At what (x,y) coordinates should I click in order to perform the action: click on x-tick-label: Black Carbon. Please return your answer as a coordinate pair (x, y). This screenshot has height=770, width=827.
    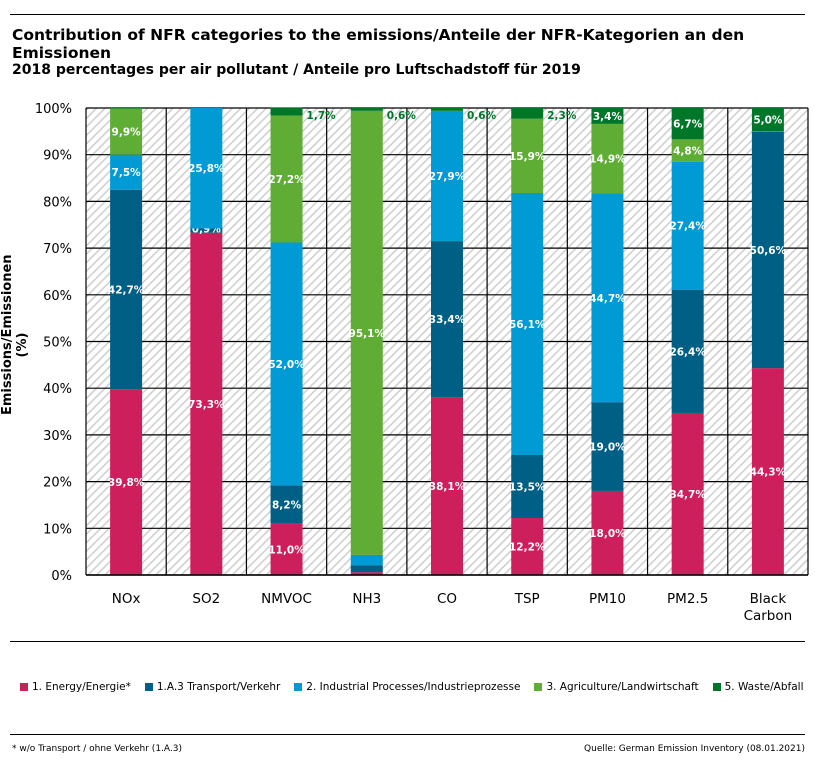
    Looking at the image, I should click on (768, 607).